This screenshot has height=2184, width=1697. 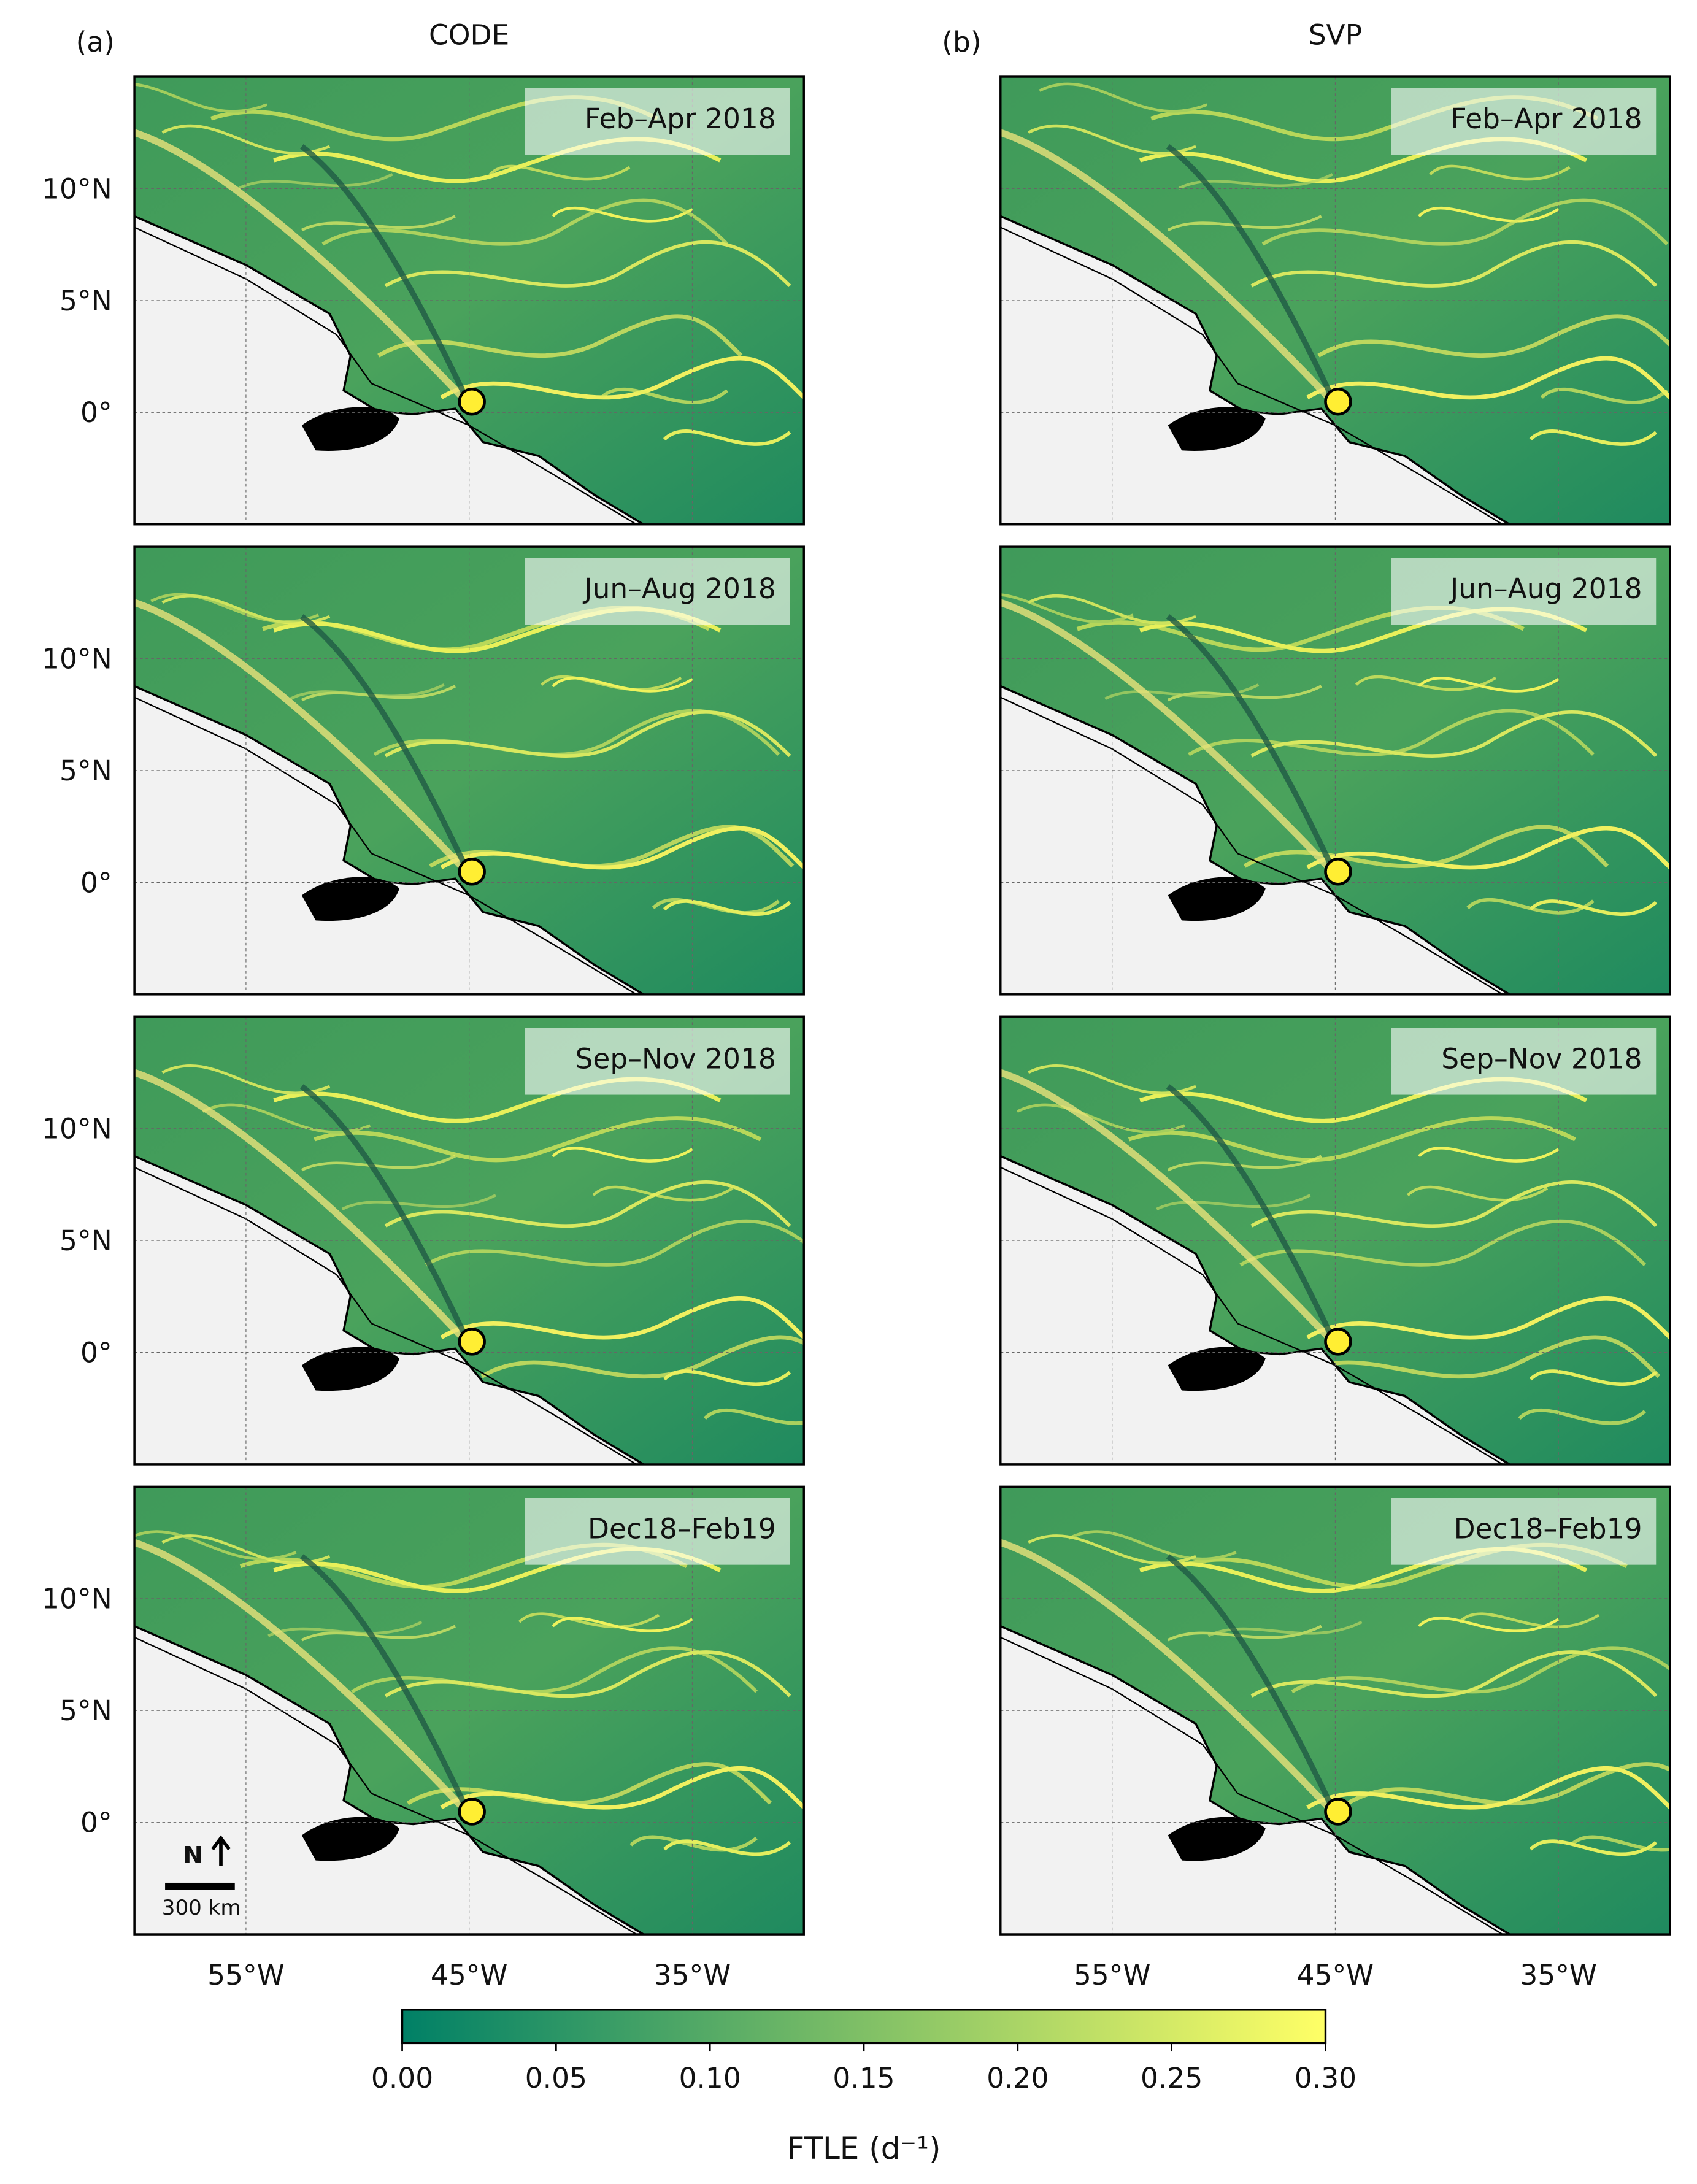 I want to click on scale-label: 300 km, so click(x=202, y=1908).